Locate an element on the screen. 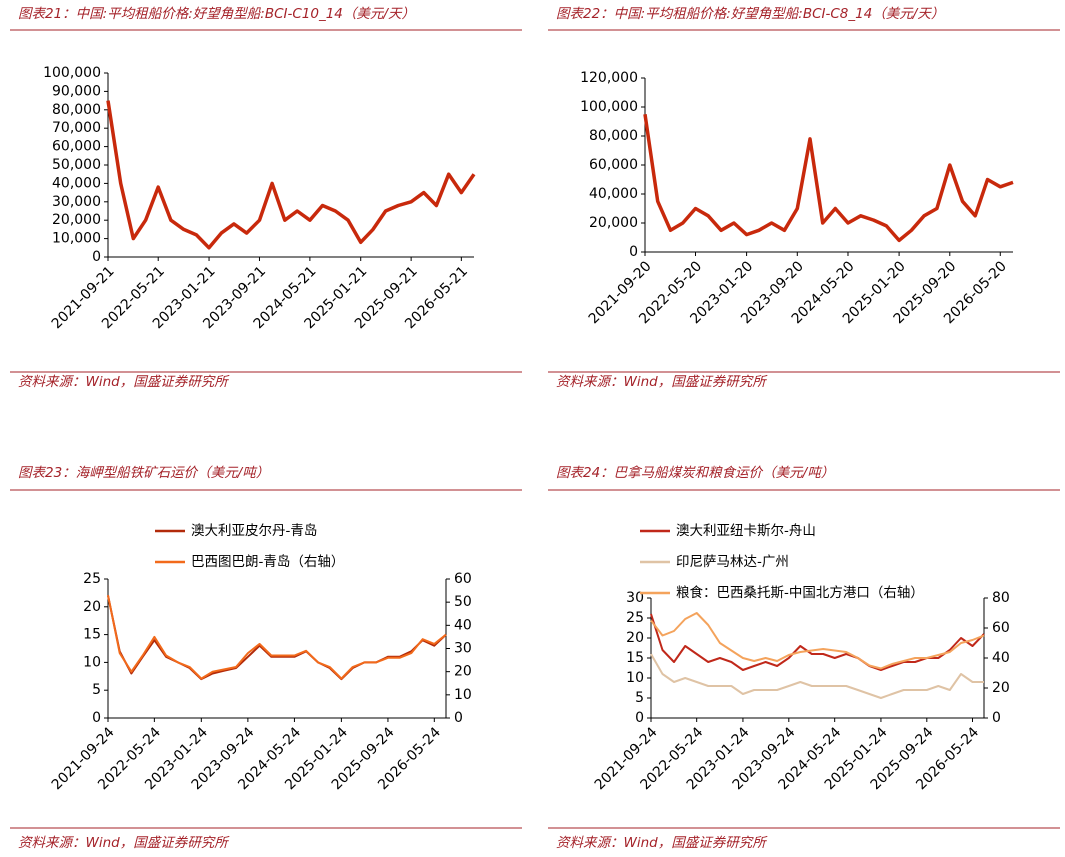 The width and height of the screenshot is (1065, 857). figure-title: 图表22：中国:平均租船价格:好望角型船:BCI-C8_14（美元/天） is located at coordinates (750, 14).